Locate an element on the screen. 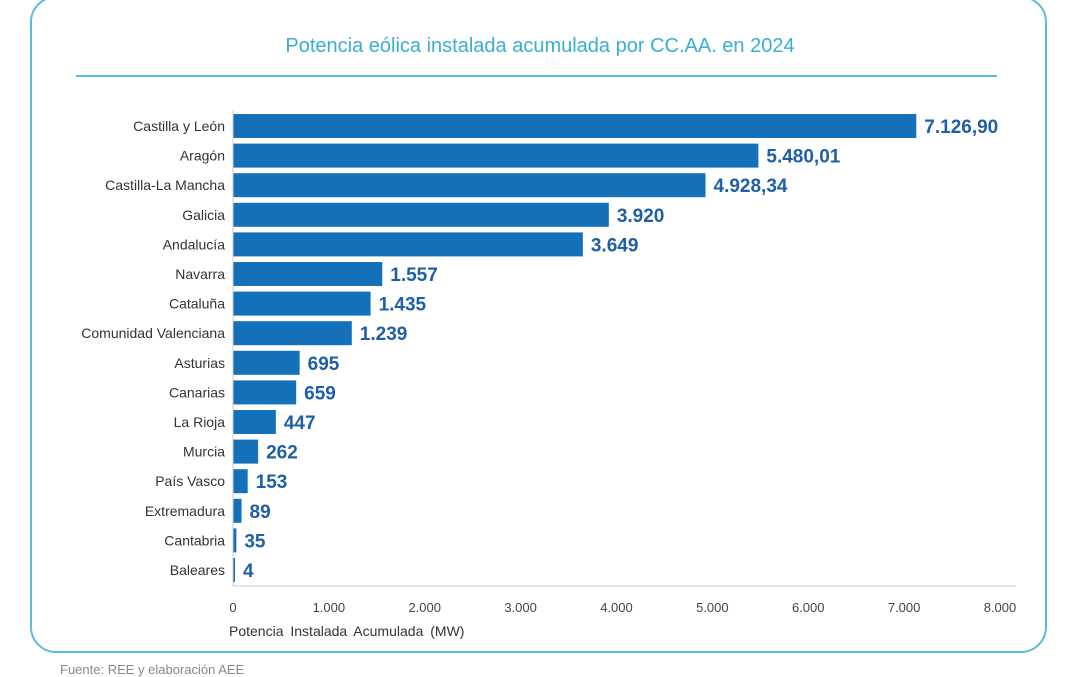  x-tick-label: 7.000 is located at coordinates (904, 607).